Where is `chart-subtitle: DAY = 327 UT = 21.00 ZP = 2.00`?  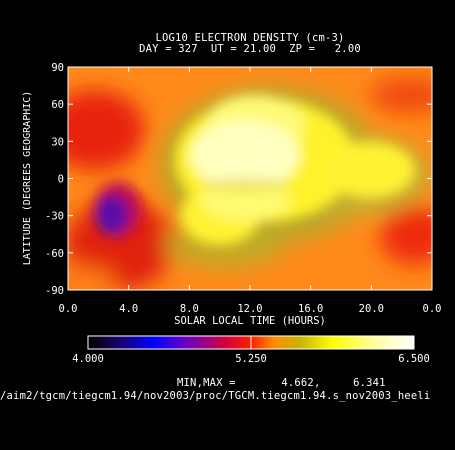 chart-subtitle: DAY = 327 UT = 21.00 ZP = 2.00 is located at coordinates (250, 49).